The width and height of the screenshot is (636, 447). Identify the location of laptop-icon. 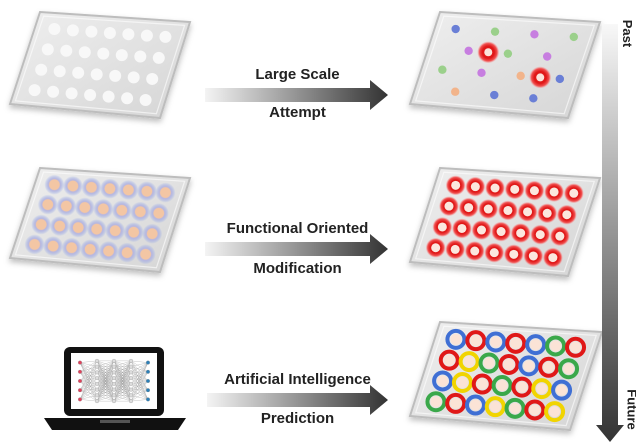
(115, 388).